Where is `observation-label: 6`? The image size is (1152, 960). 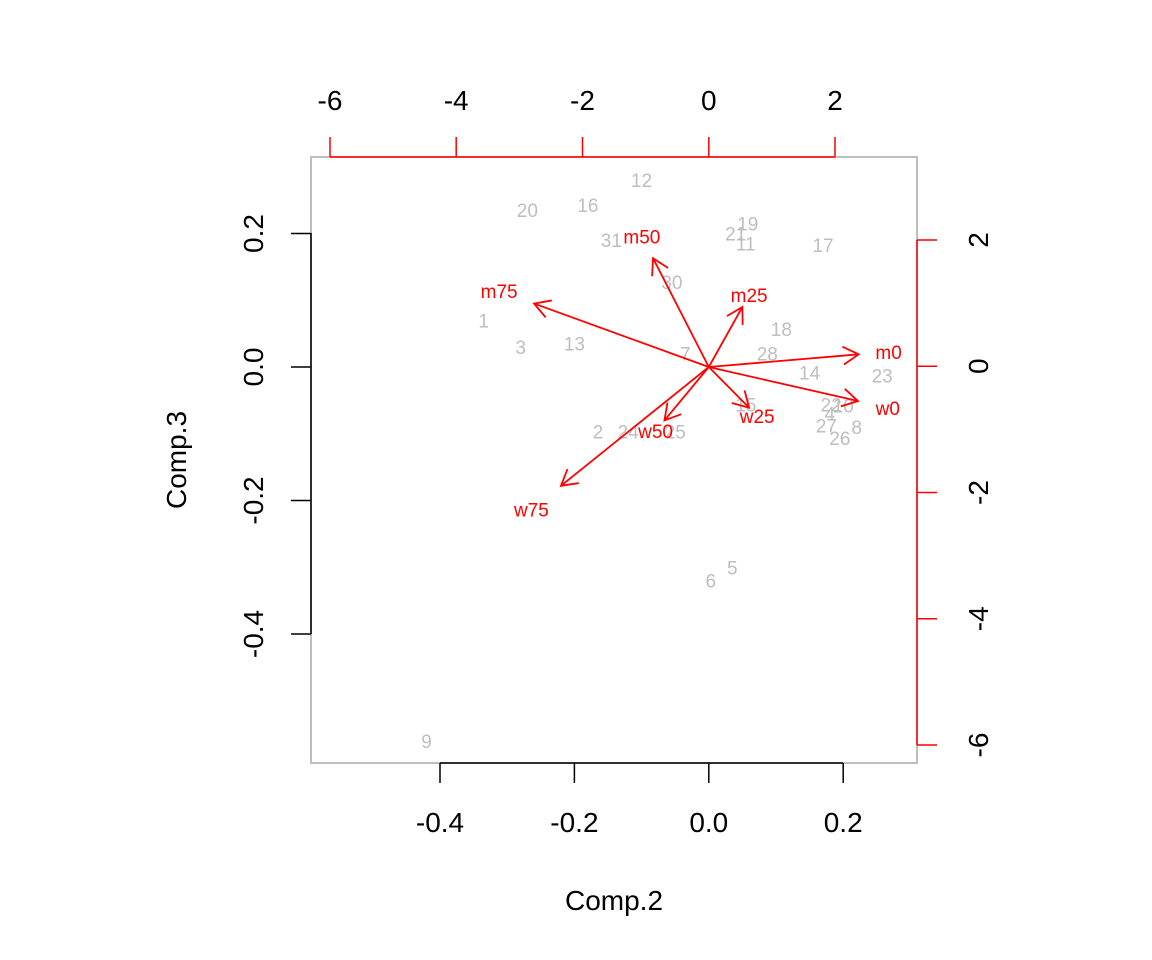
observation-label: 6 is located at coordinates (711, 582).